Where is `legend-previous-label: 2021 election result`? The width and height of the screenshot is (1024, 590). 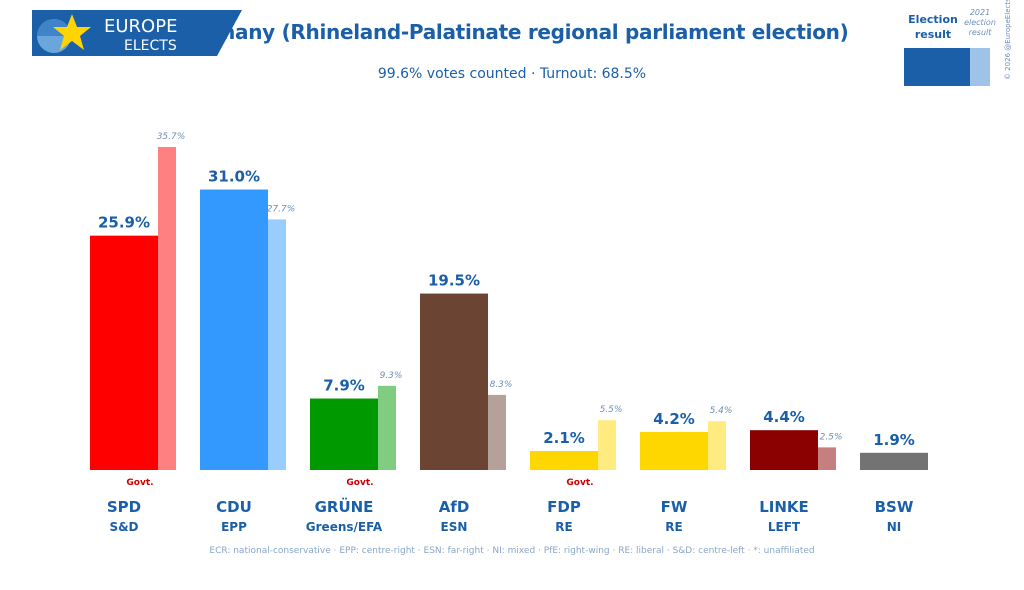
legend-previous-label: 2021 election result is located at coordinates (980, 22).